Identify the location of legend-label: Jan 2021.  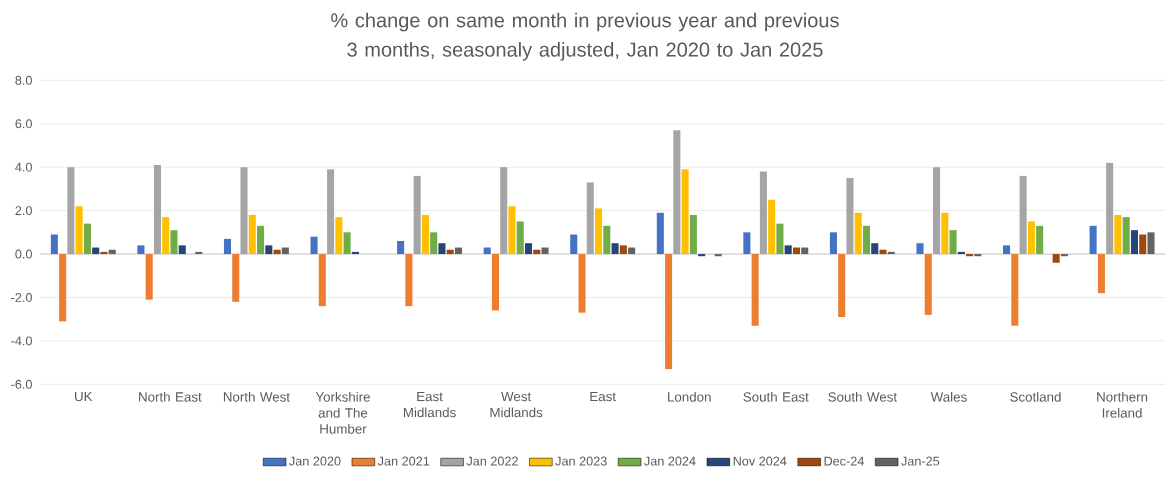
(403, 461).